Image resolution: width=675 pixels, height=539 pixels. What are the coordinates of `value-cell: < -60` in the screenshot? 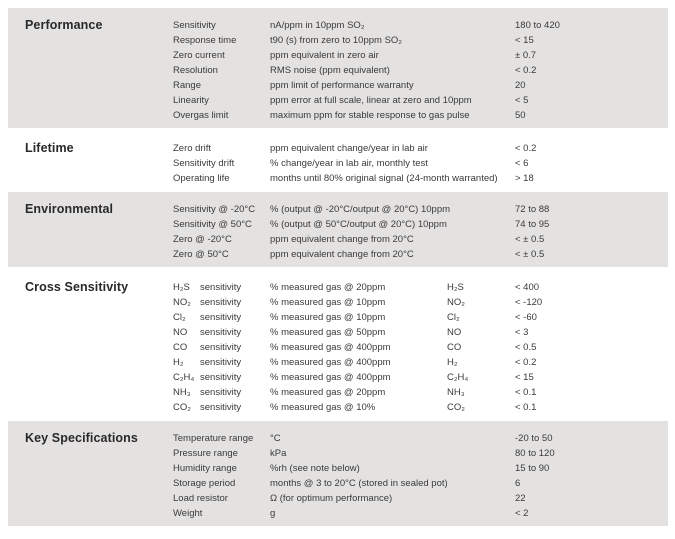 It's located at (526, 317).